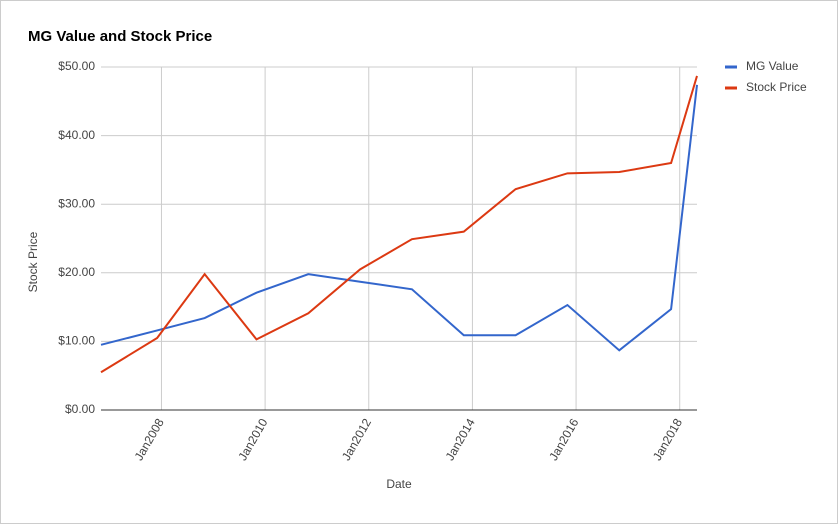 Image resolution: width=838 pixels, height=524 pixels. Describe the element at coordinates (76, 341) in the screenshot. I see `y-tick-label: $10.00` at that location.